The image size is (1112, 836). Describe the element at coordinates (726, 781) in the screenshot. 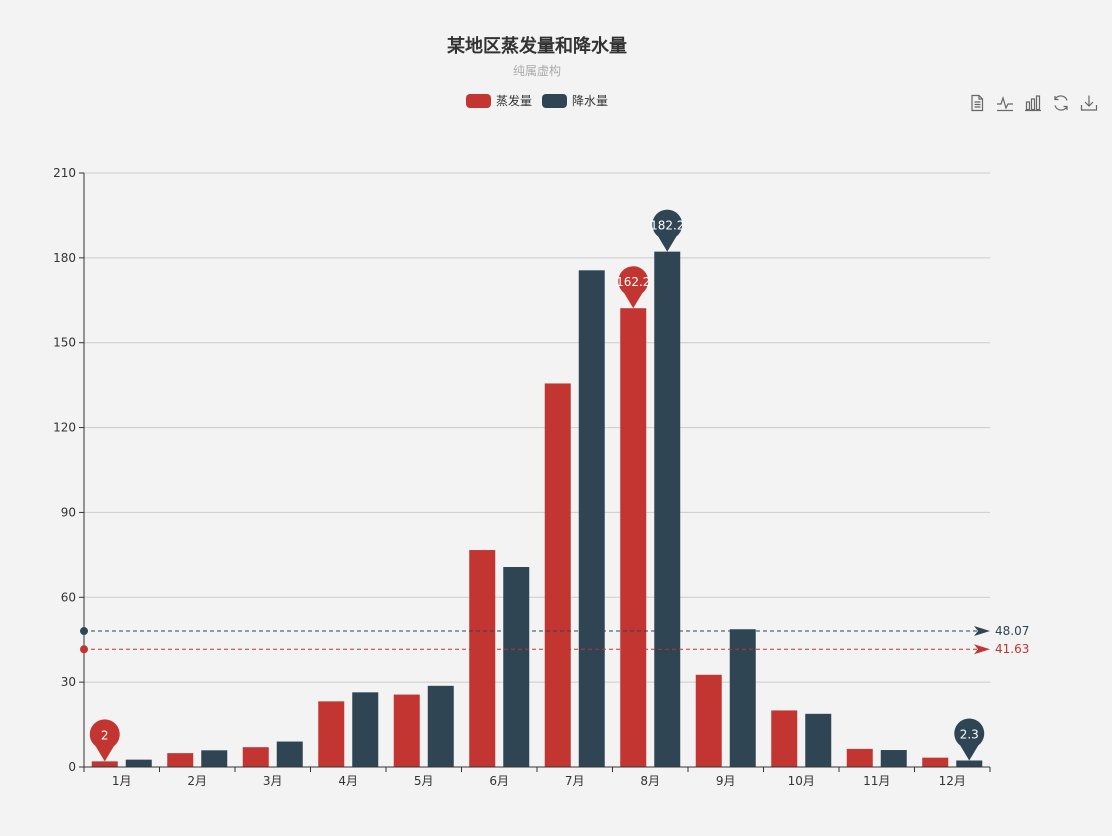

I see `x-tick-label: 9月` at that location.